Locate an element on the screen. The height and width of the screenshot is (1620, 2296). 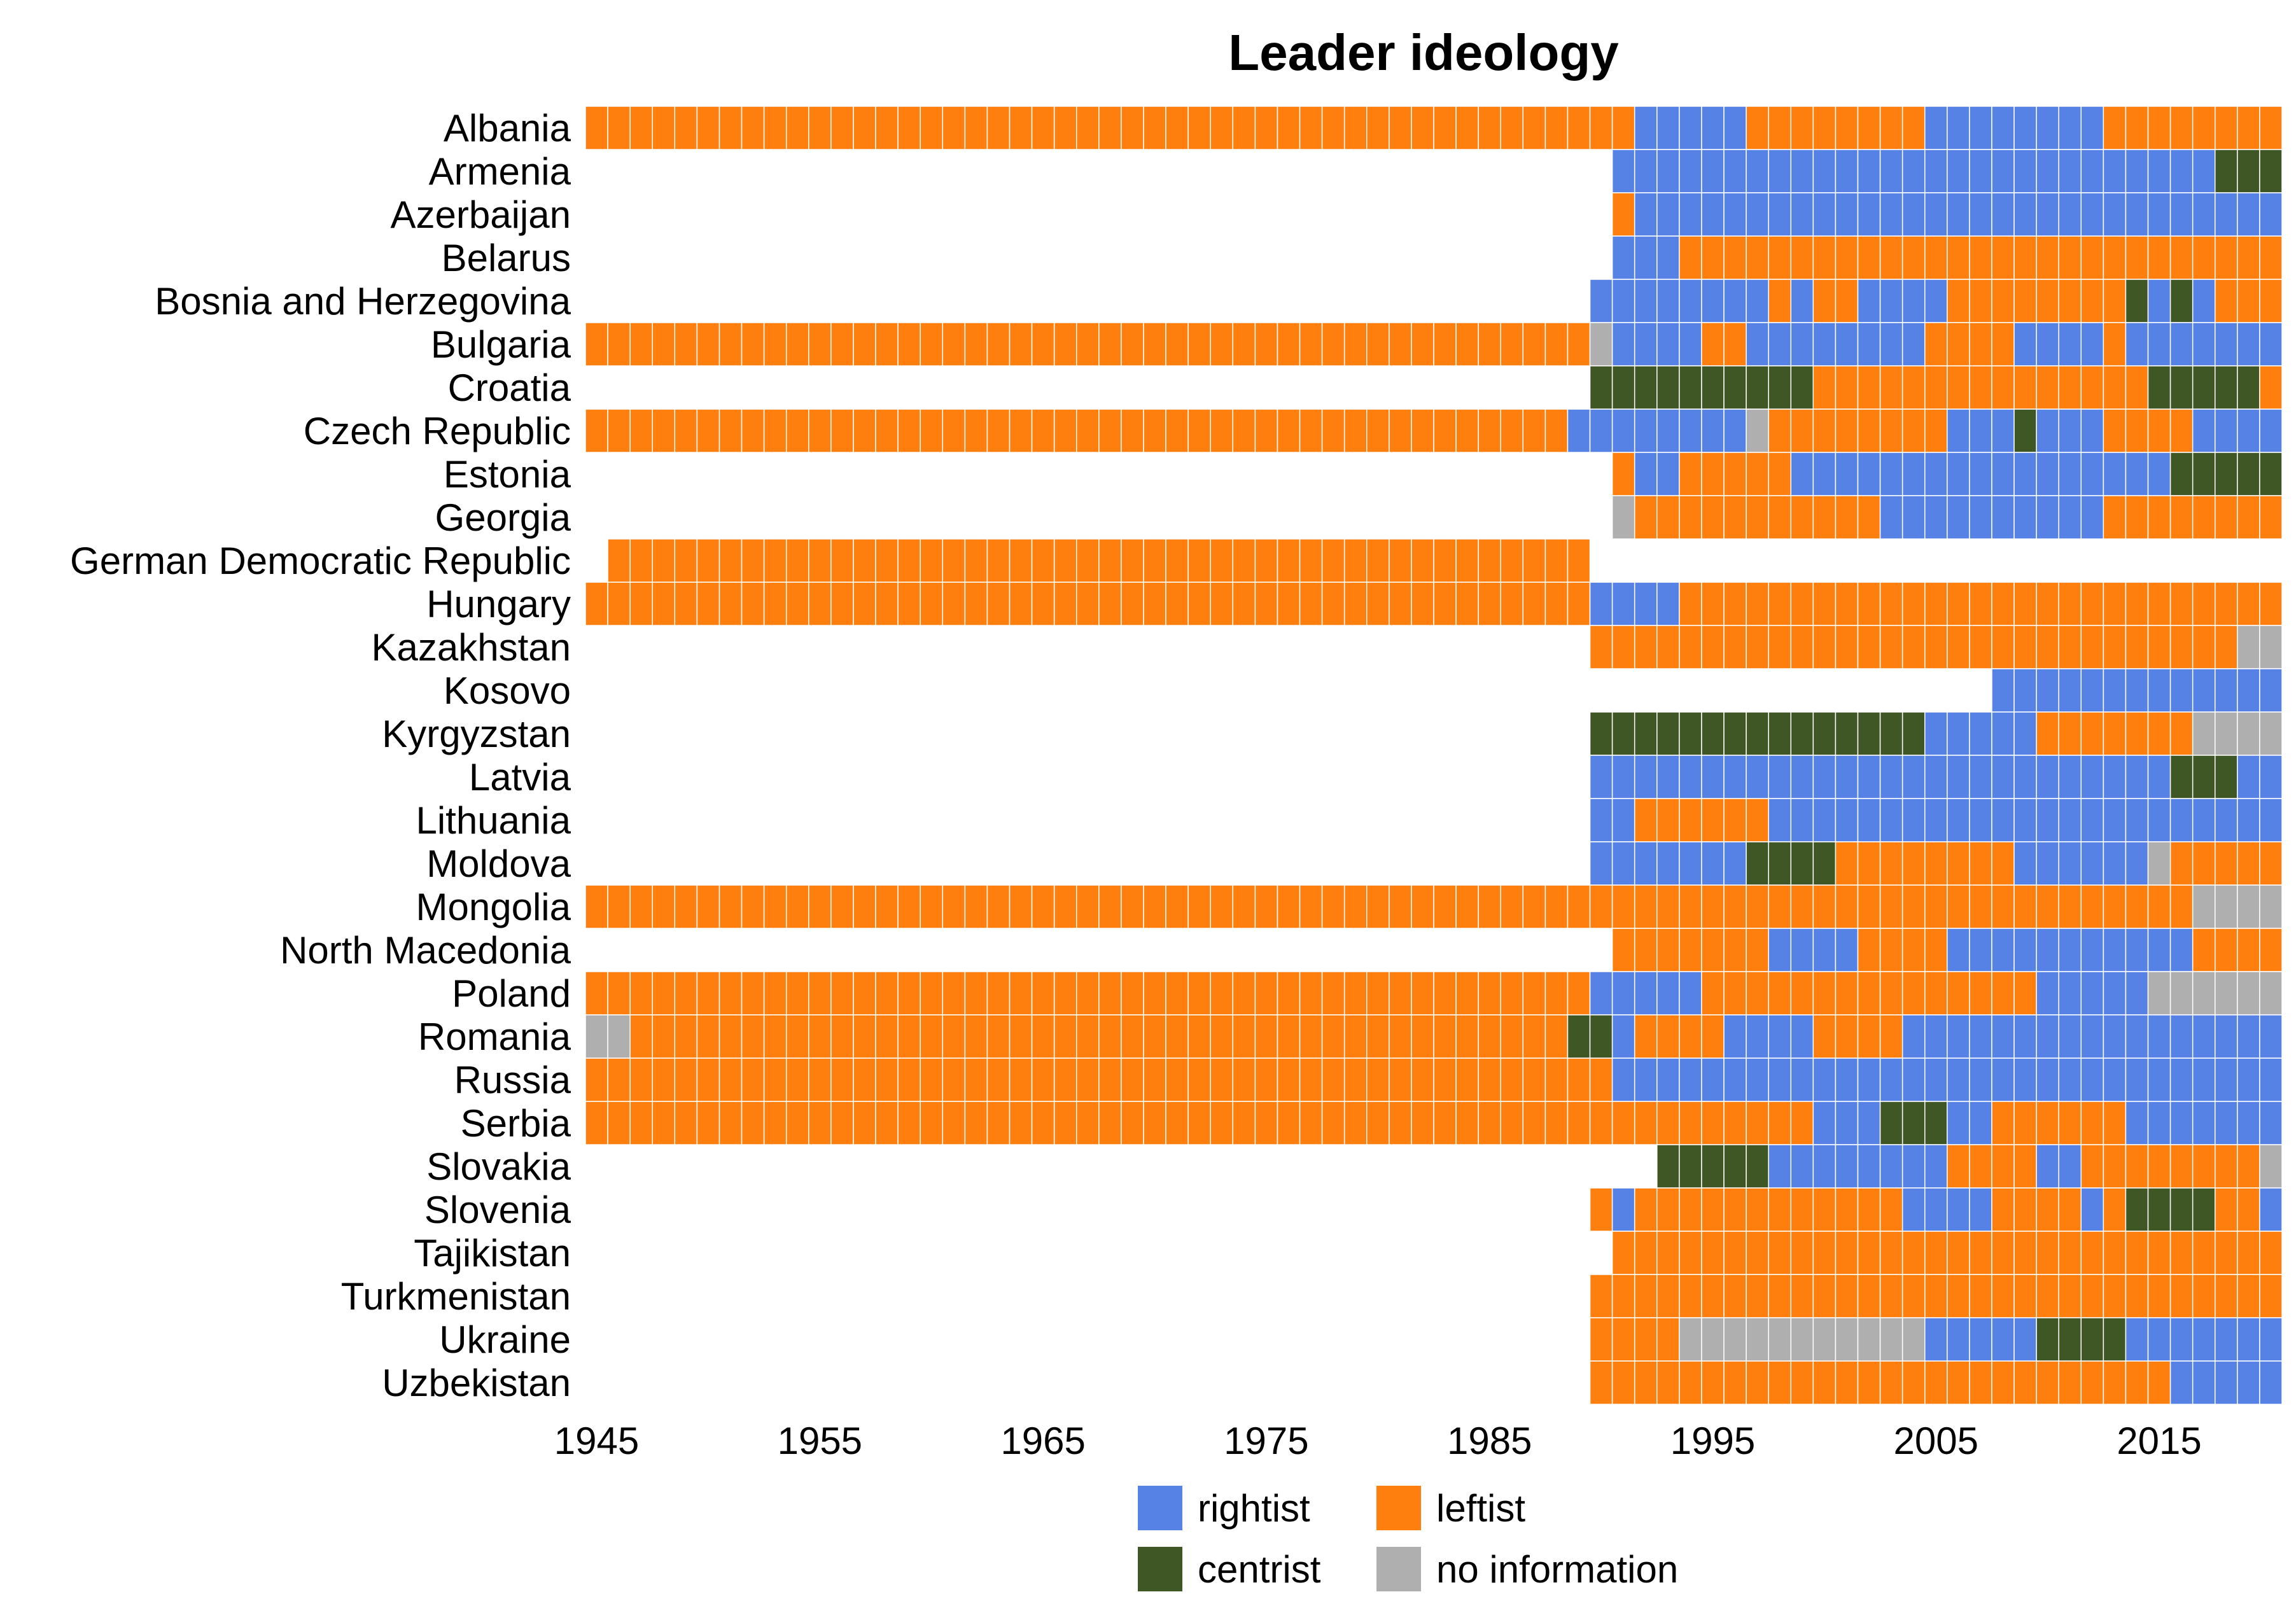
row-lithuania is located at coordinates (1936, 820).